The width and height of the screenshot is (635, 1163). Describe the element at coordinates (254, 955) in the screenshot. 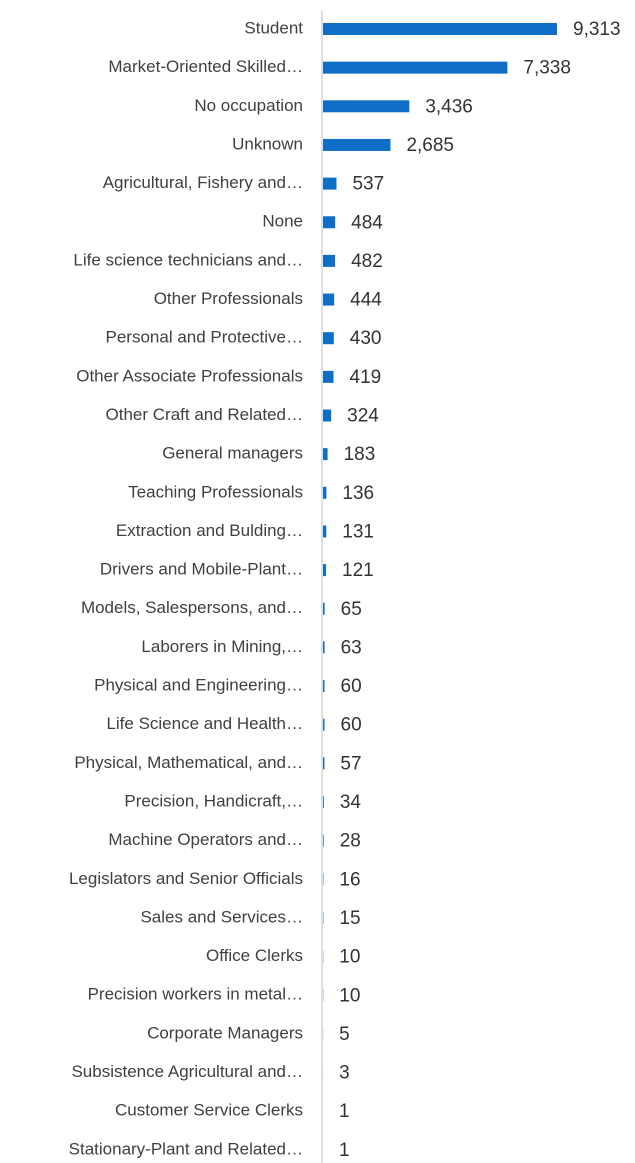

I see `category-label: Office Clerks` at that location.